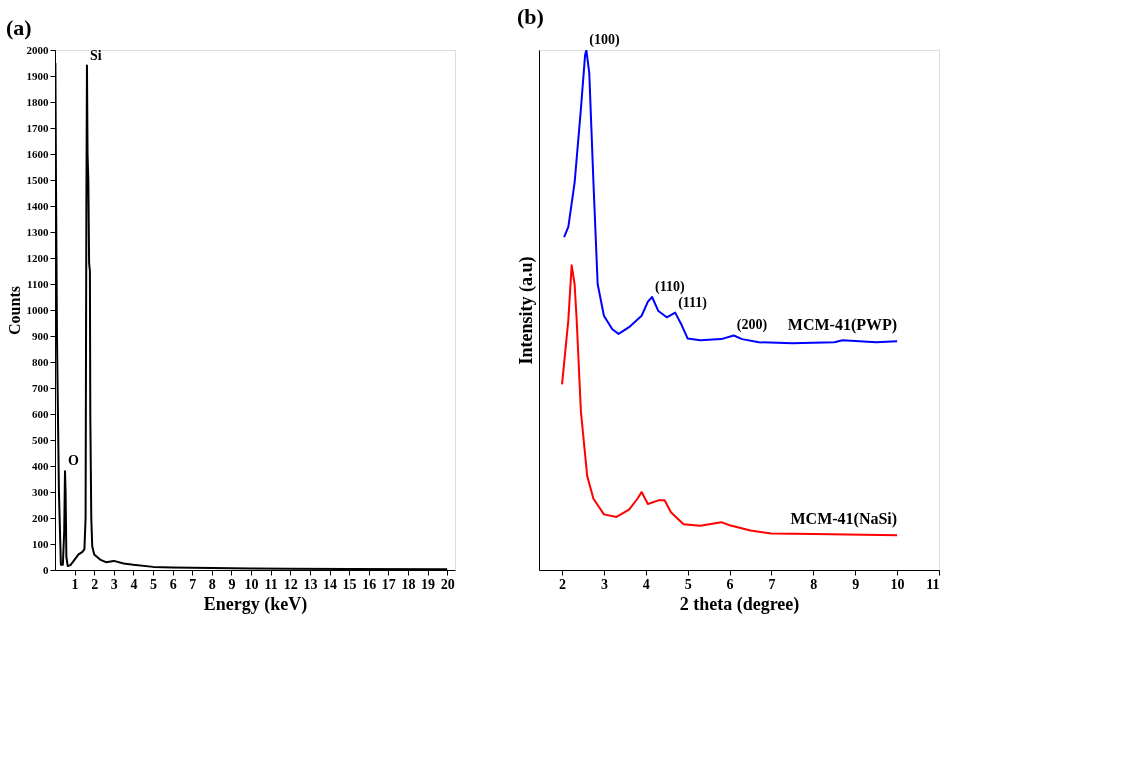  I want to click on y-tick-label: 500, so click(40, 439).